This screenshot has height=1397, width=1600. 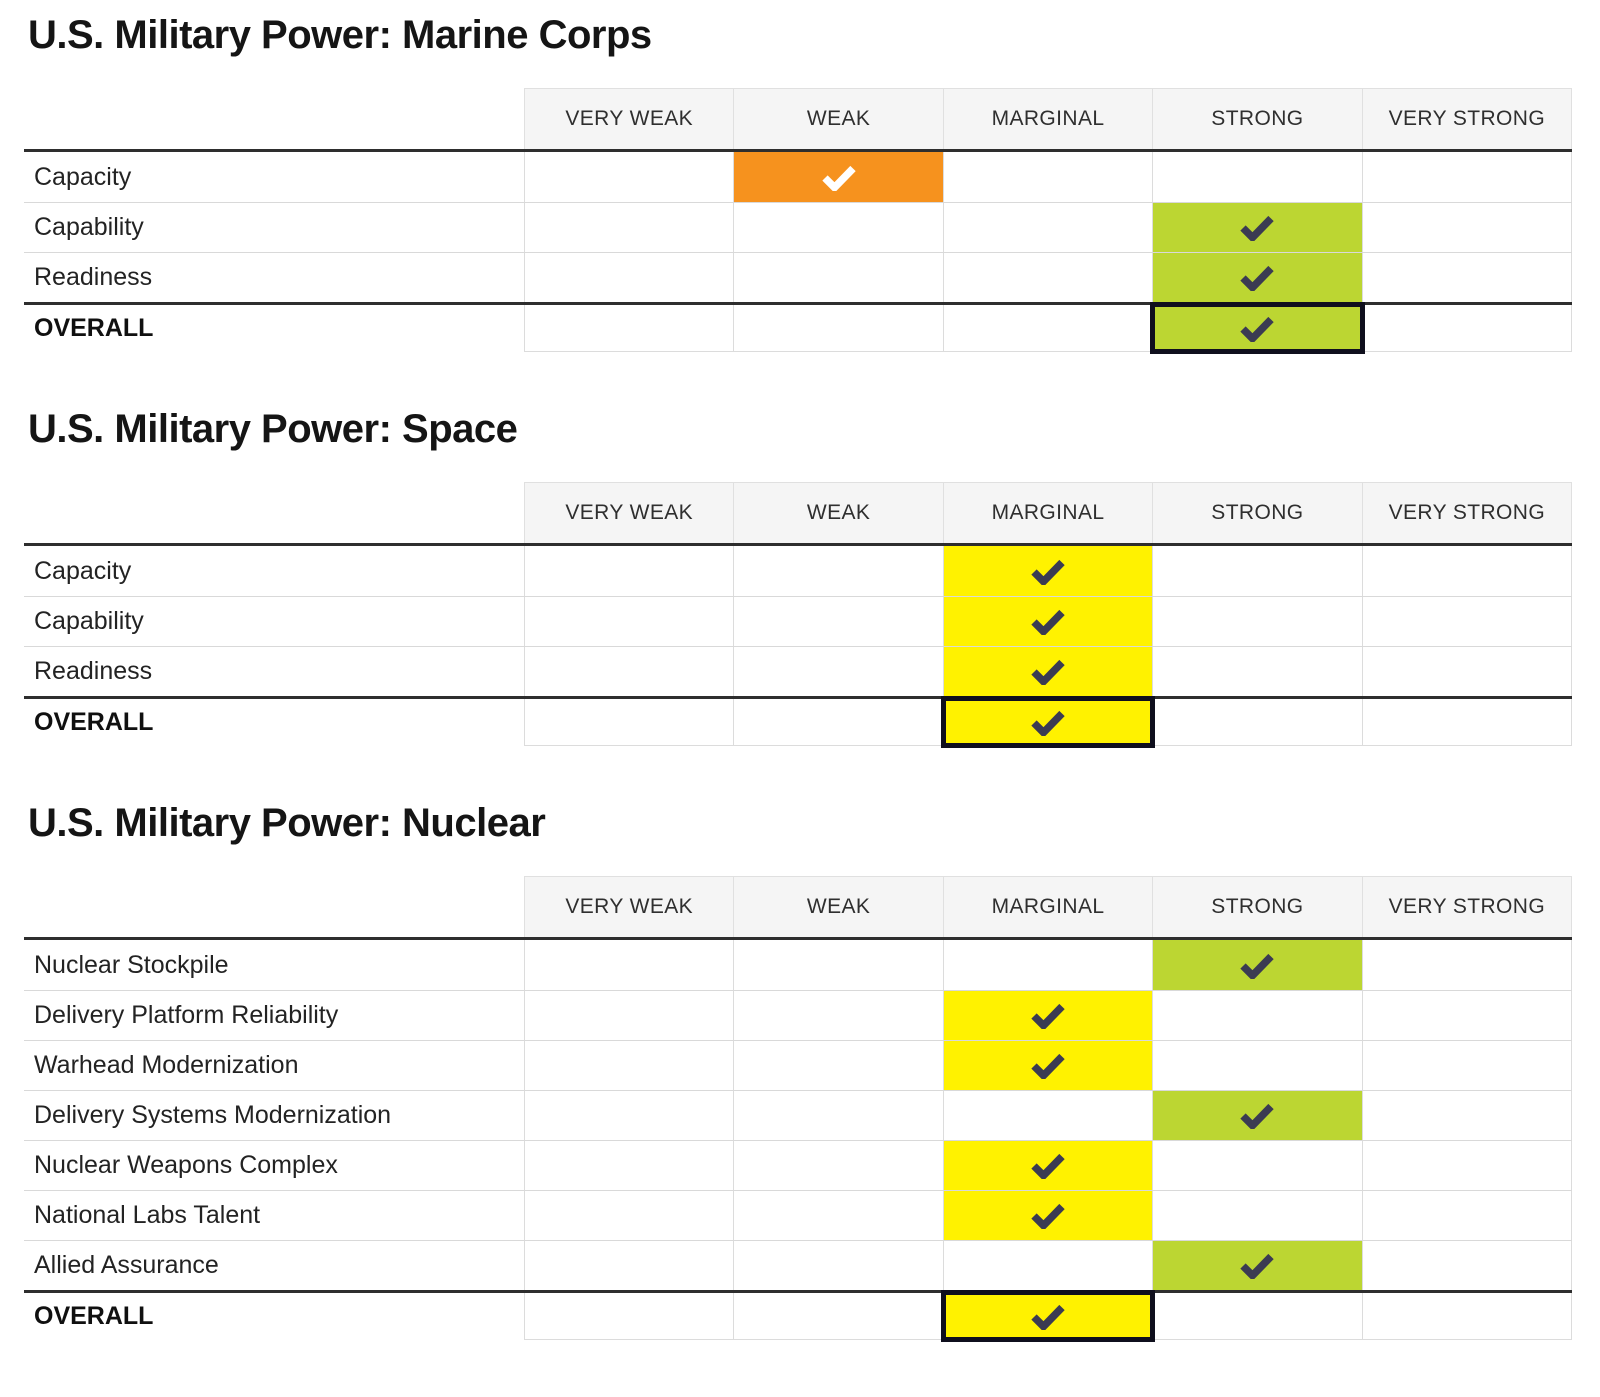 I want to click on row-label: OVERALL, so click(x=94, y=722).